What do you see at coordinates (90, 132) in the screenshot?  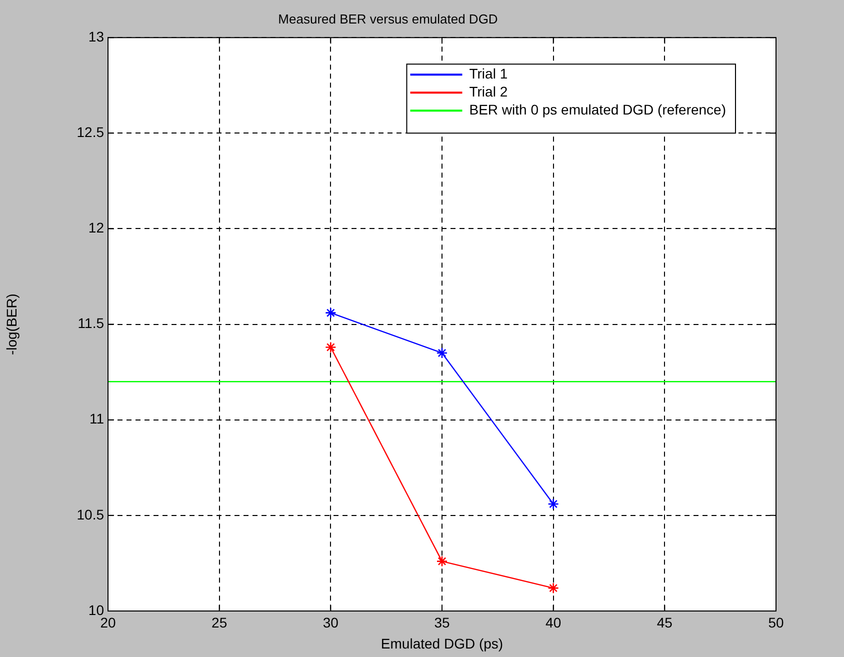 I see `y-tick-label: 12.5` at bounding box center [90, 132].